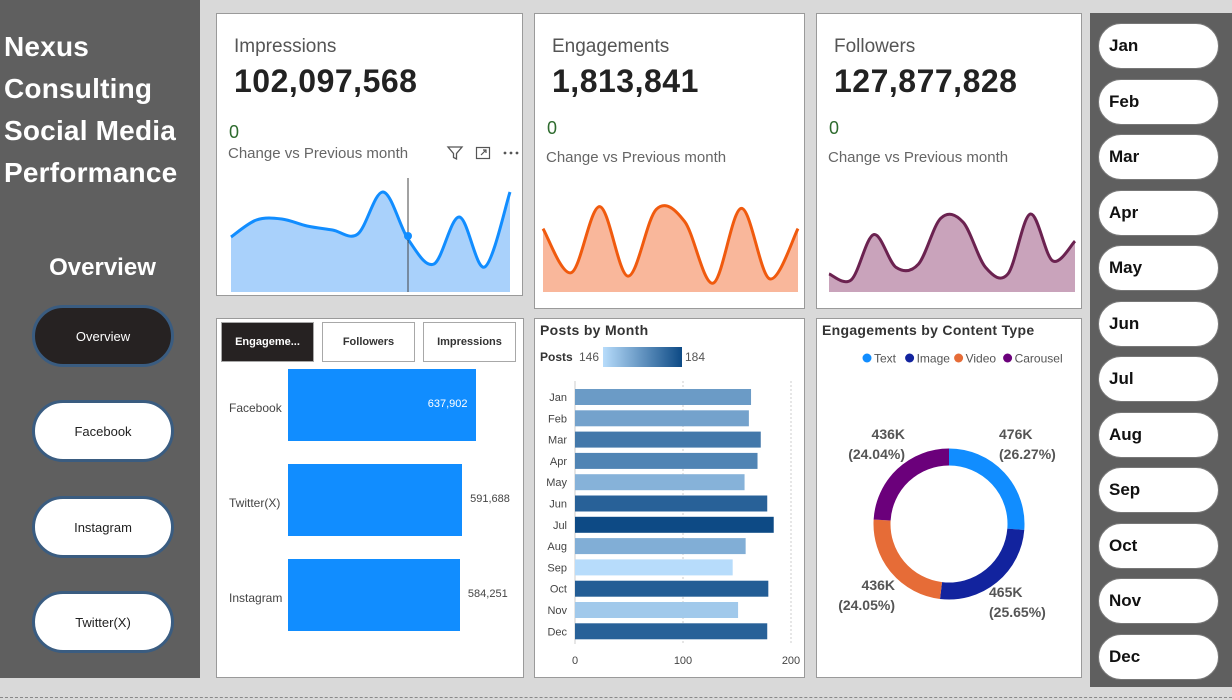 This screenshot has height=700, width=1232. I want to click on legend-label: Video, so click(981, 359).